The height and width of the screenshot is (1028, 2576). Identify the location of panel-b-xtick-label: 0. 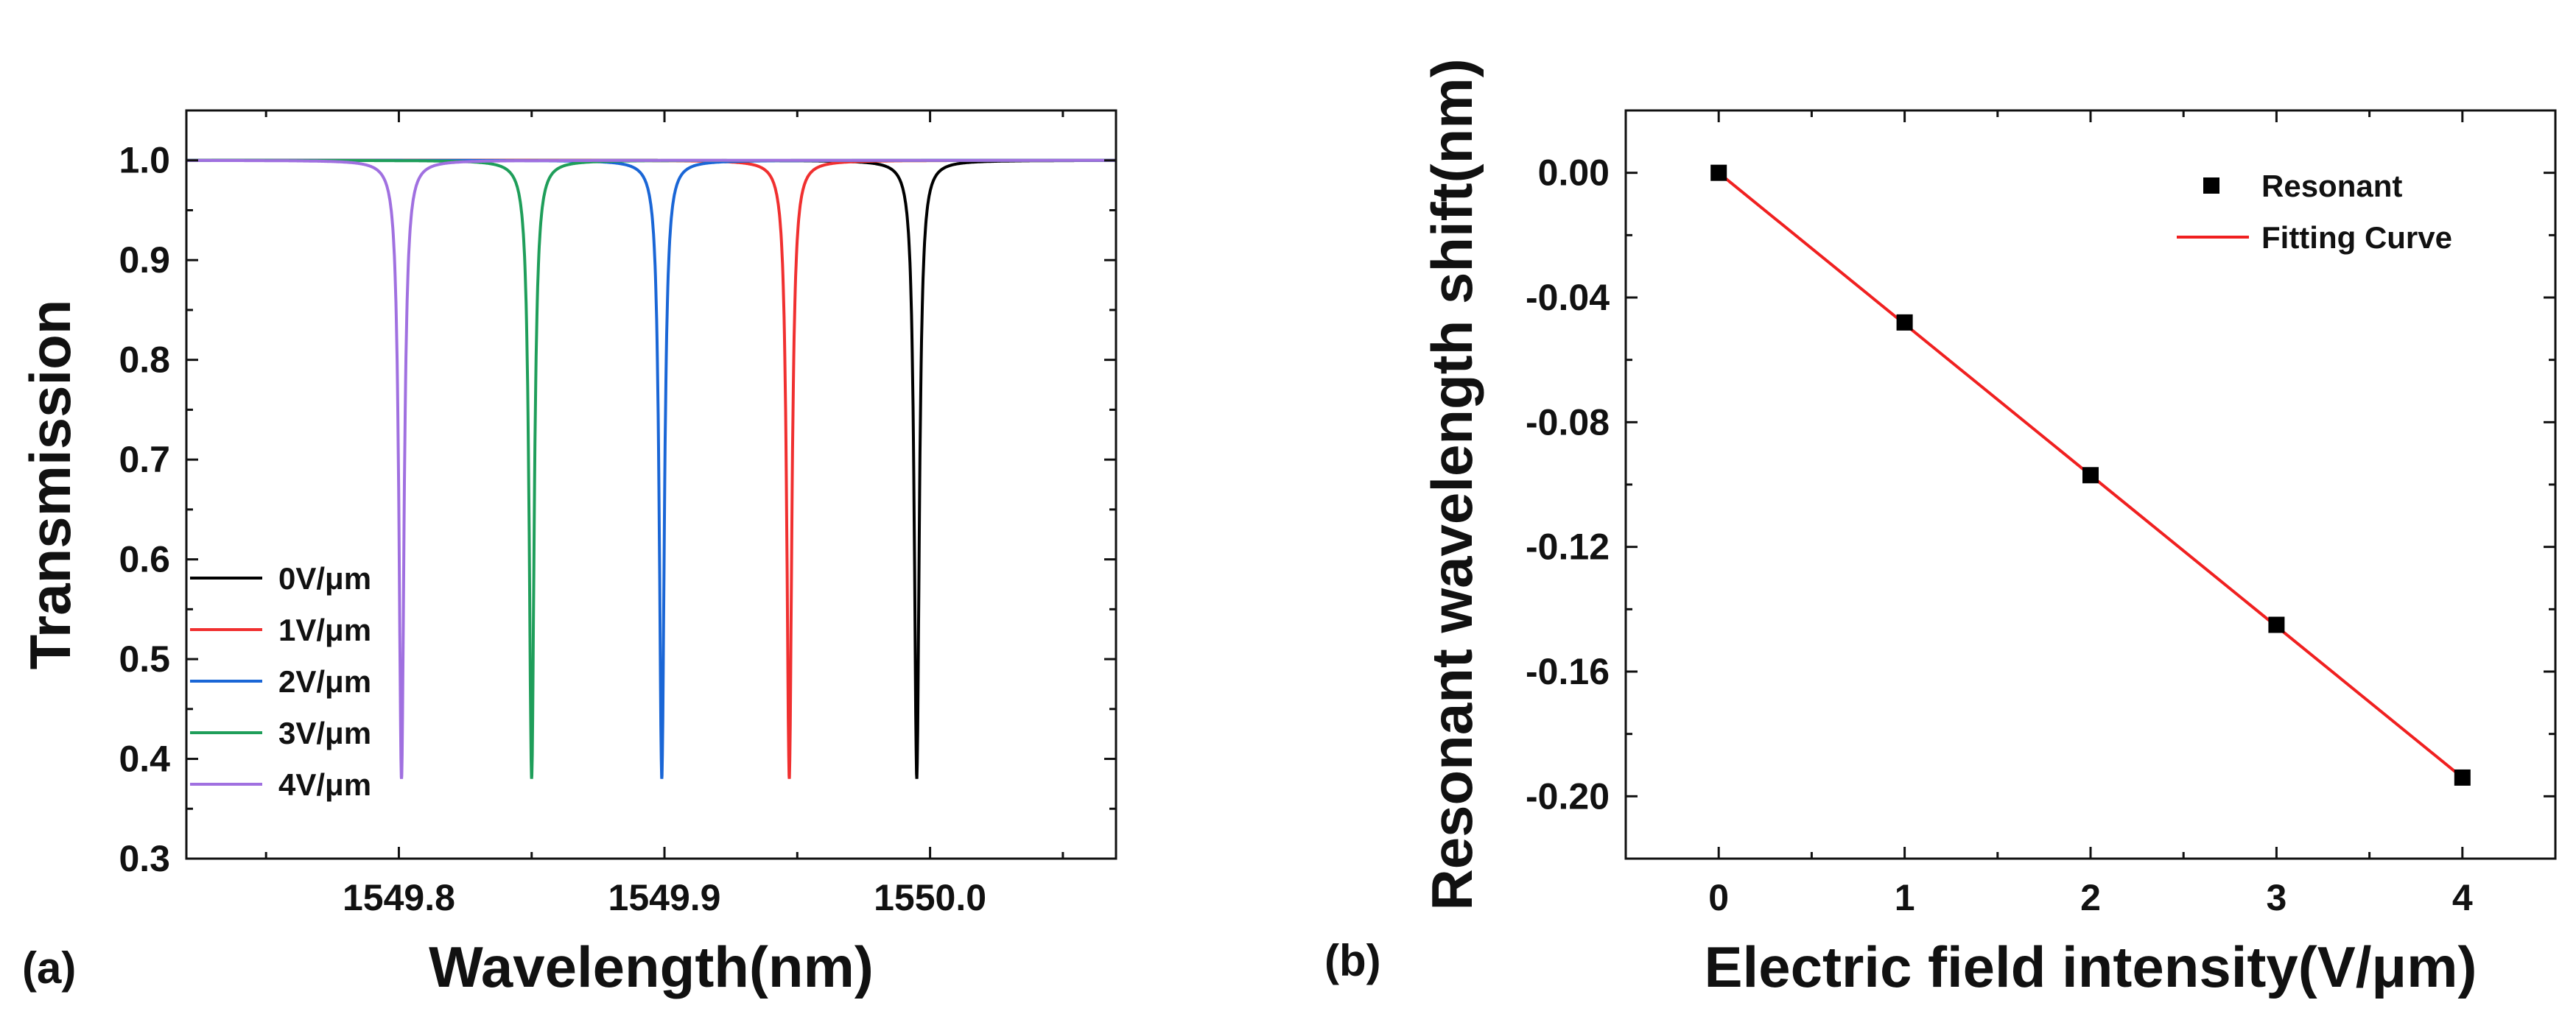
(1719, 897).